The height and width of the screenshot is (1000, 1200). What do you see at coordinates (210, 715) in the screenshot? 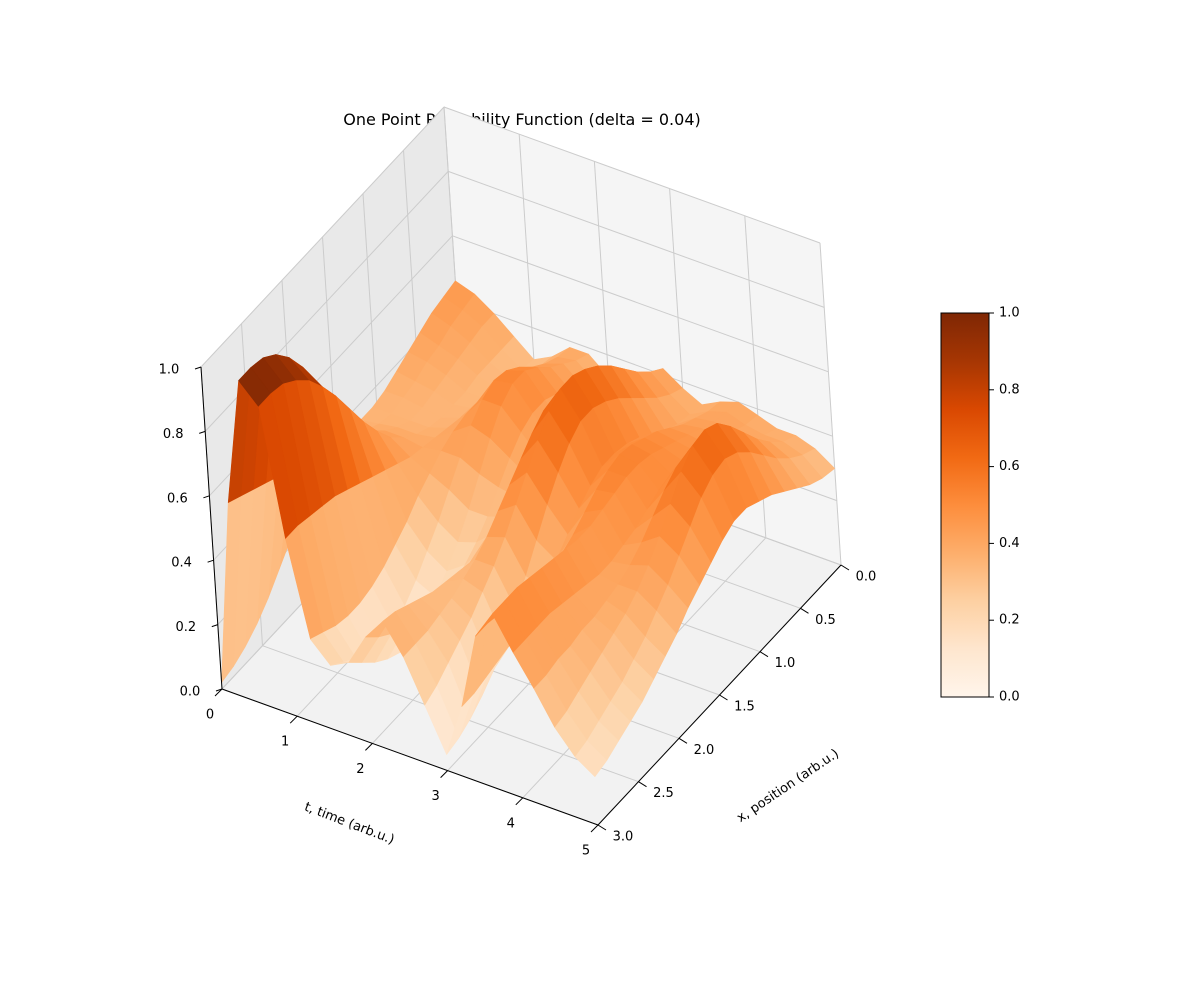
I see `t-tick-label: 0` at bounding box center [210, 715].